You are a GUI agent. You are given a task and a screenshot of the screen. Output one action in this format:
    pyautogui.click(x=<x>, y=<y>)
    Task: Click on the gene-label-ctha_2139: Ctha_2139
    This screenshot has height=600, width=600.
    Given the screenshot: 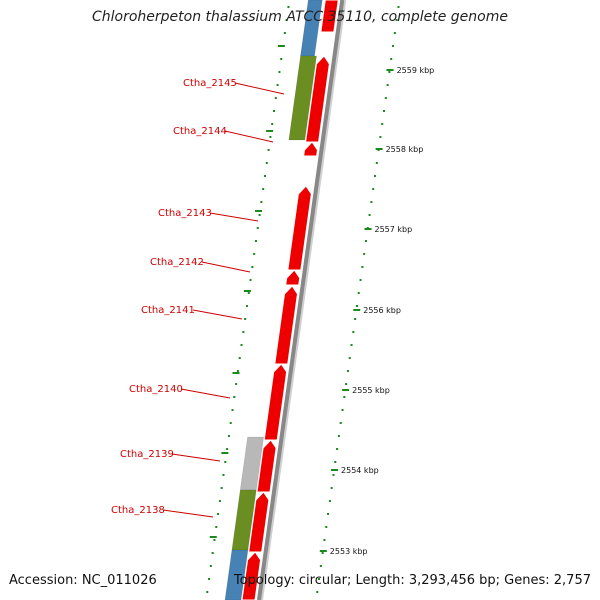 What is the action you would take?
    pyautogui.click(x=147, y=454)
    